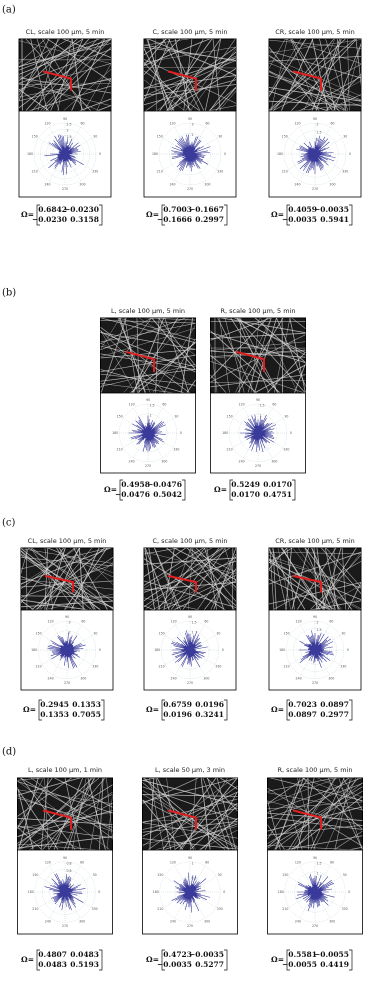  I want to click on fibers, so click(65, 814).